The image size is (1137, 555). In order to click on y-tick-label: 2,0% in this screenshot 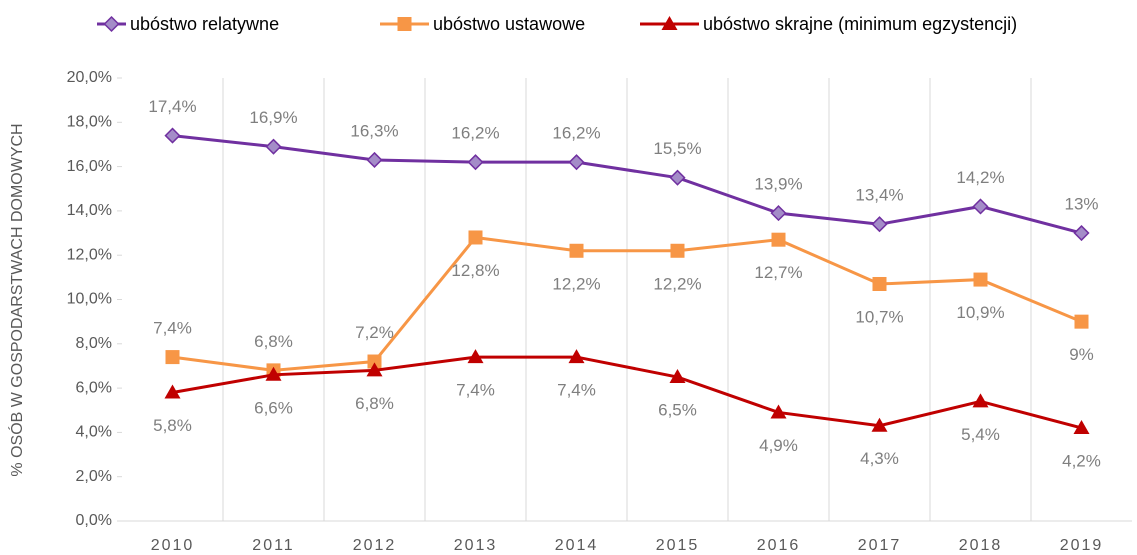, I will do `click(94, 476)`.